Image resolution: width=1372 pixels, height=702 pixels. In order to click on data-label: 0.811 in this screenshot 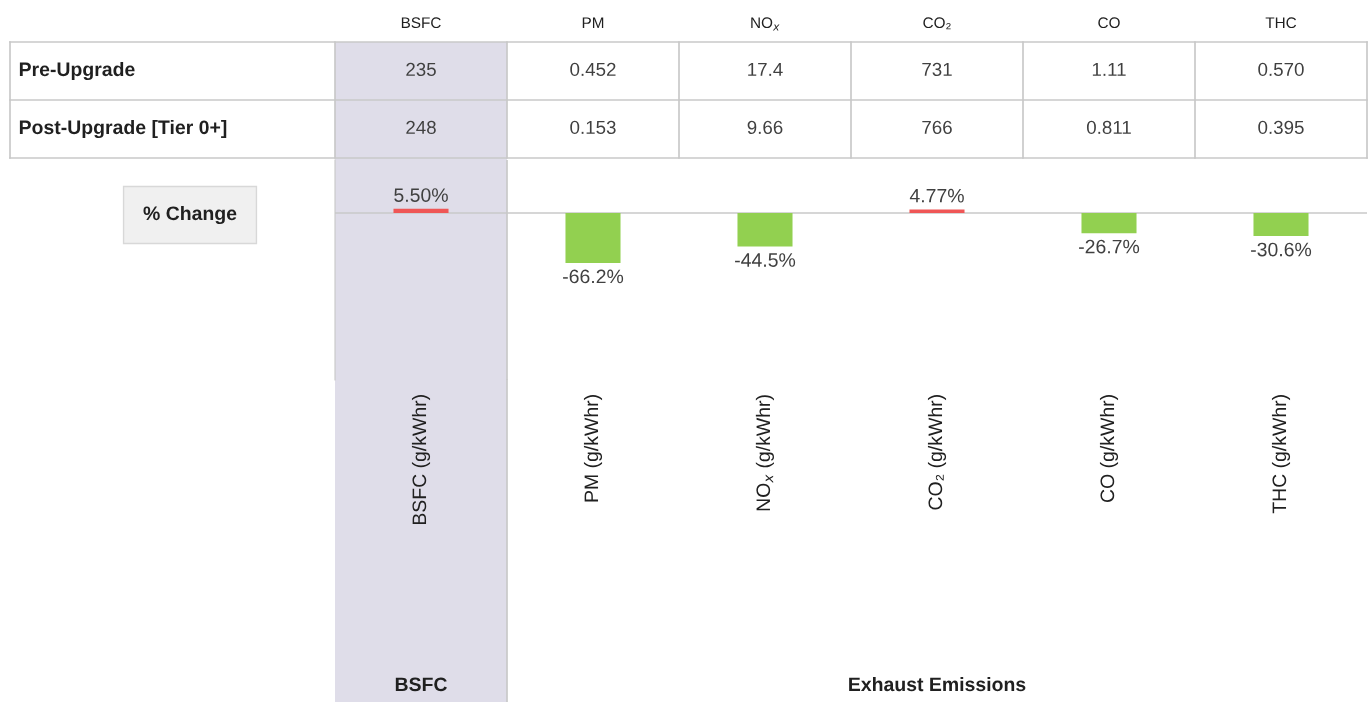, I will do `click(1108, 127)`.